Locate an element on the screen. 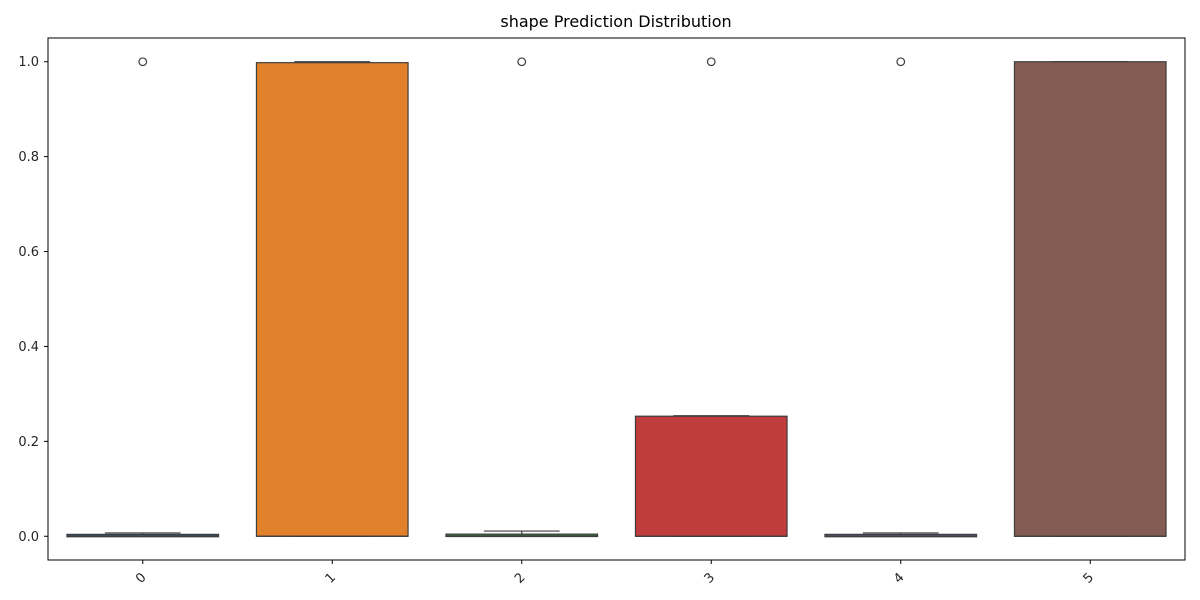 This screenshot has width=1200, height=600. y-tick-label: 0.8 is located at coordinates (28, 157).